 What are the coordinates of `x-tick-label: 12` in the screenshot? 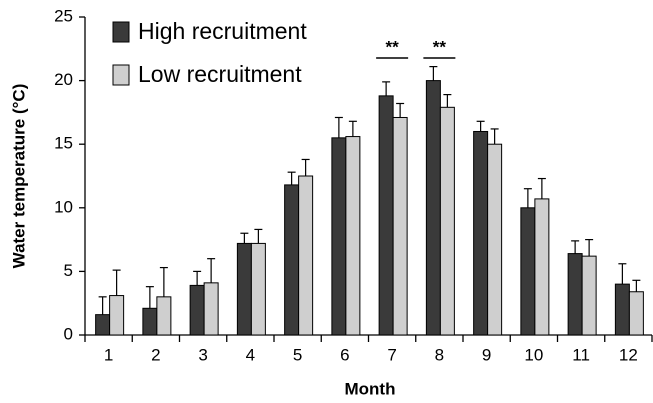 It's located at (628, 354).